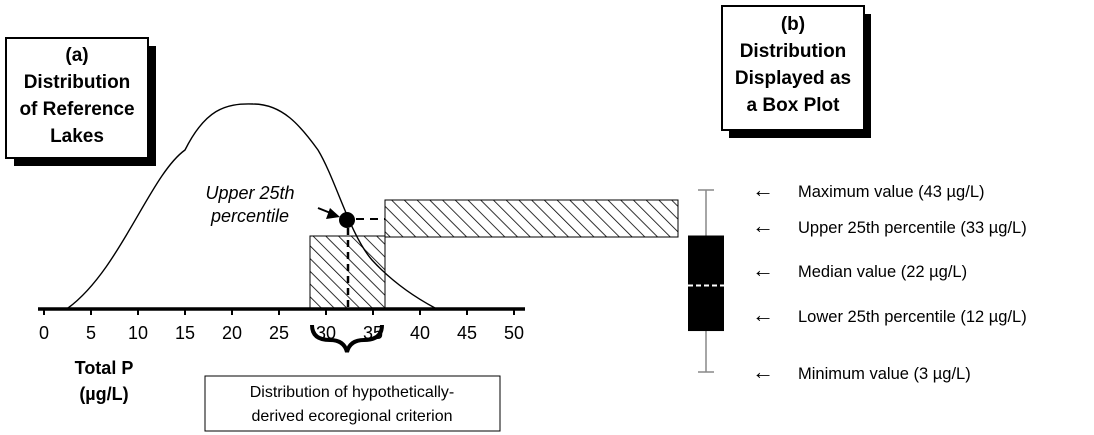 This screenshot has height=435, width=1094. Describe the element at coordinates (103, 394) in the screenshot. I see `x-axis-label-line: (µg/L)` at that location.